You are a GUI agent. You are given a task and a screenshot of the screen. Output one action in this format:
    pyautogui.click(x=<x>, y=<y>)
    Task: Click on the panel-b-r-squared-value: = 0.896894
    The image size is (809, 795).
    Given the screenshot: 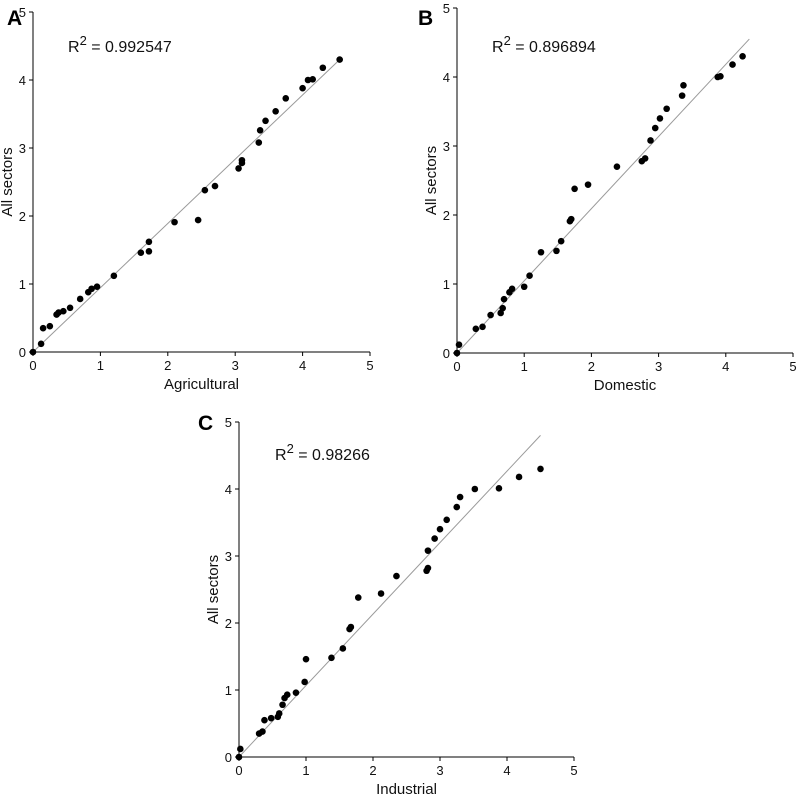 What is the action you would take?
    pyautogui.click(x=553, y=47)
    